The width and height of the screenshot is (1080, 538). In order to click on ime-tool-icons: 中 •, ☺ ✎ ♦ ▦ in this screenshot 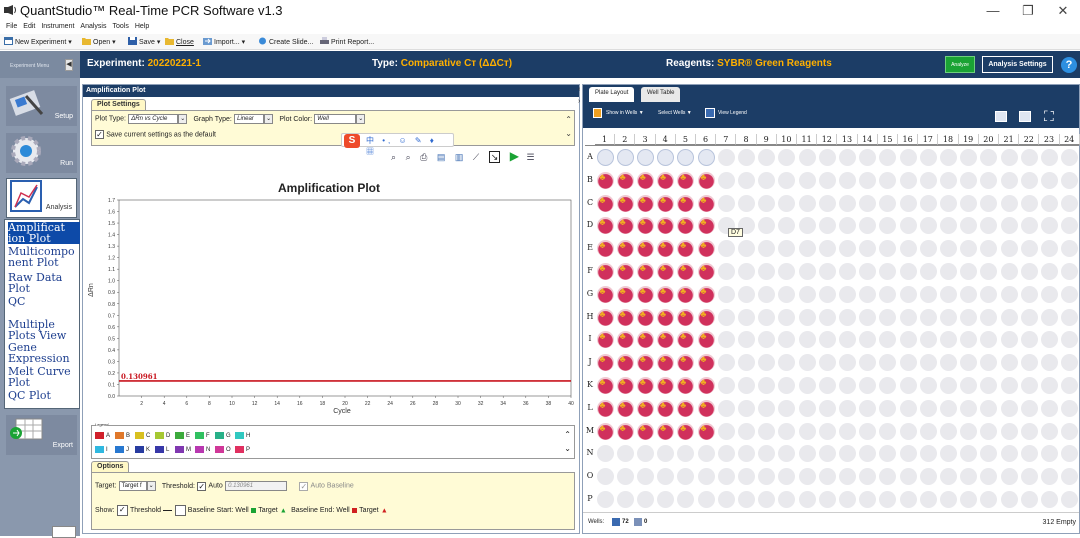, I will do `click(401, 146)`.